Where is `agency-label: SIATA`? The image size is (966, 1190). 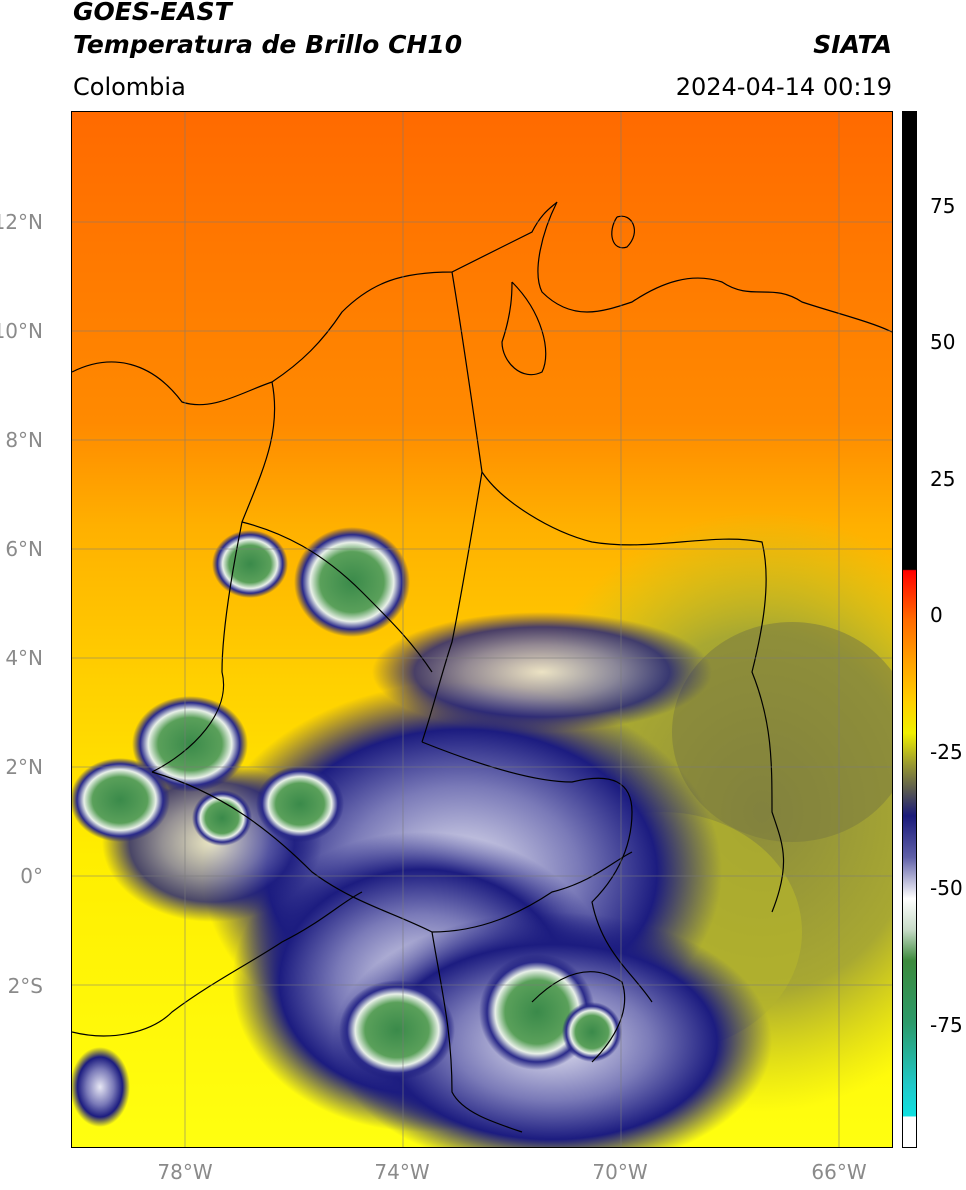
agency-label: SIATA is located at coordinates (852, 44).